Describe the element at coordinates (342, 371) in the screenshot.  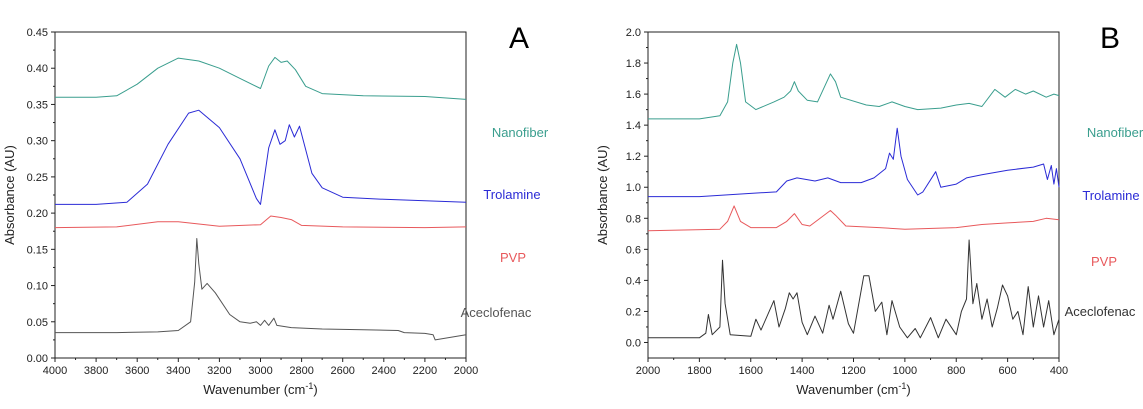
I see `x-tick-label: 2600` at that location.